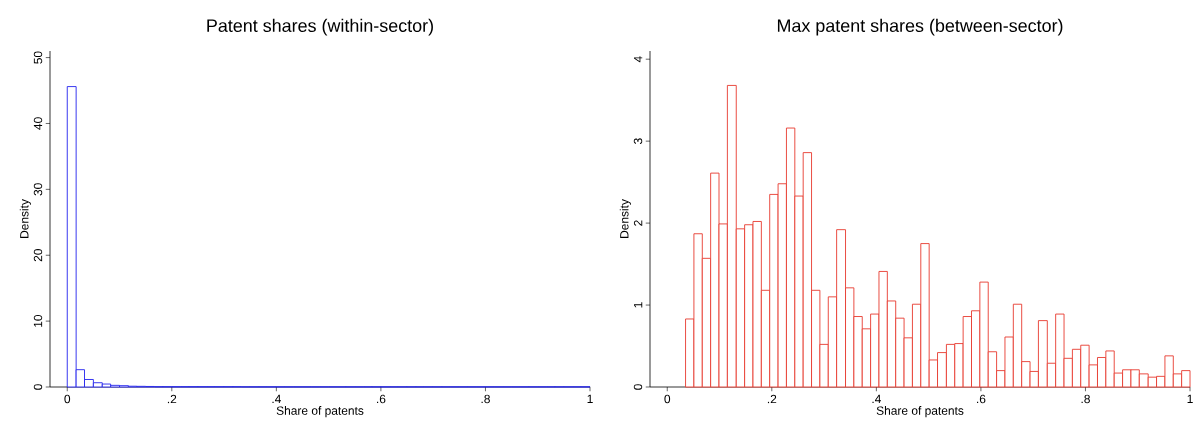 The width and height of the screenshot is (1193, 430). I want to click on y-tick-label: 4, so click(638, 59).